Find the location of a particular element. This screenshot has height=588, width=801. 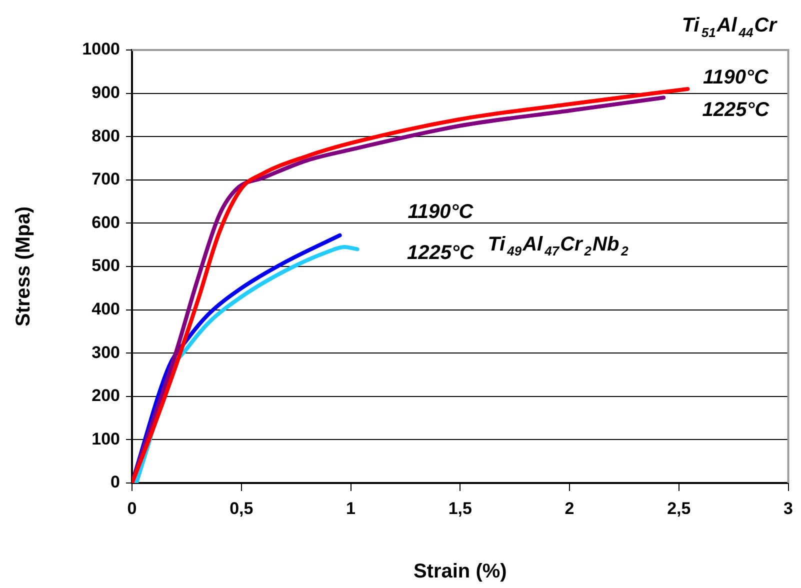

x-tick-label: 0 is located at coordinates (132, 508).